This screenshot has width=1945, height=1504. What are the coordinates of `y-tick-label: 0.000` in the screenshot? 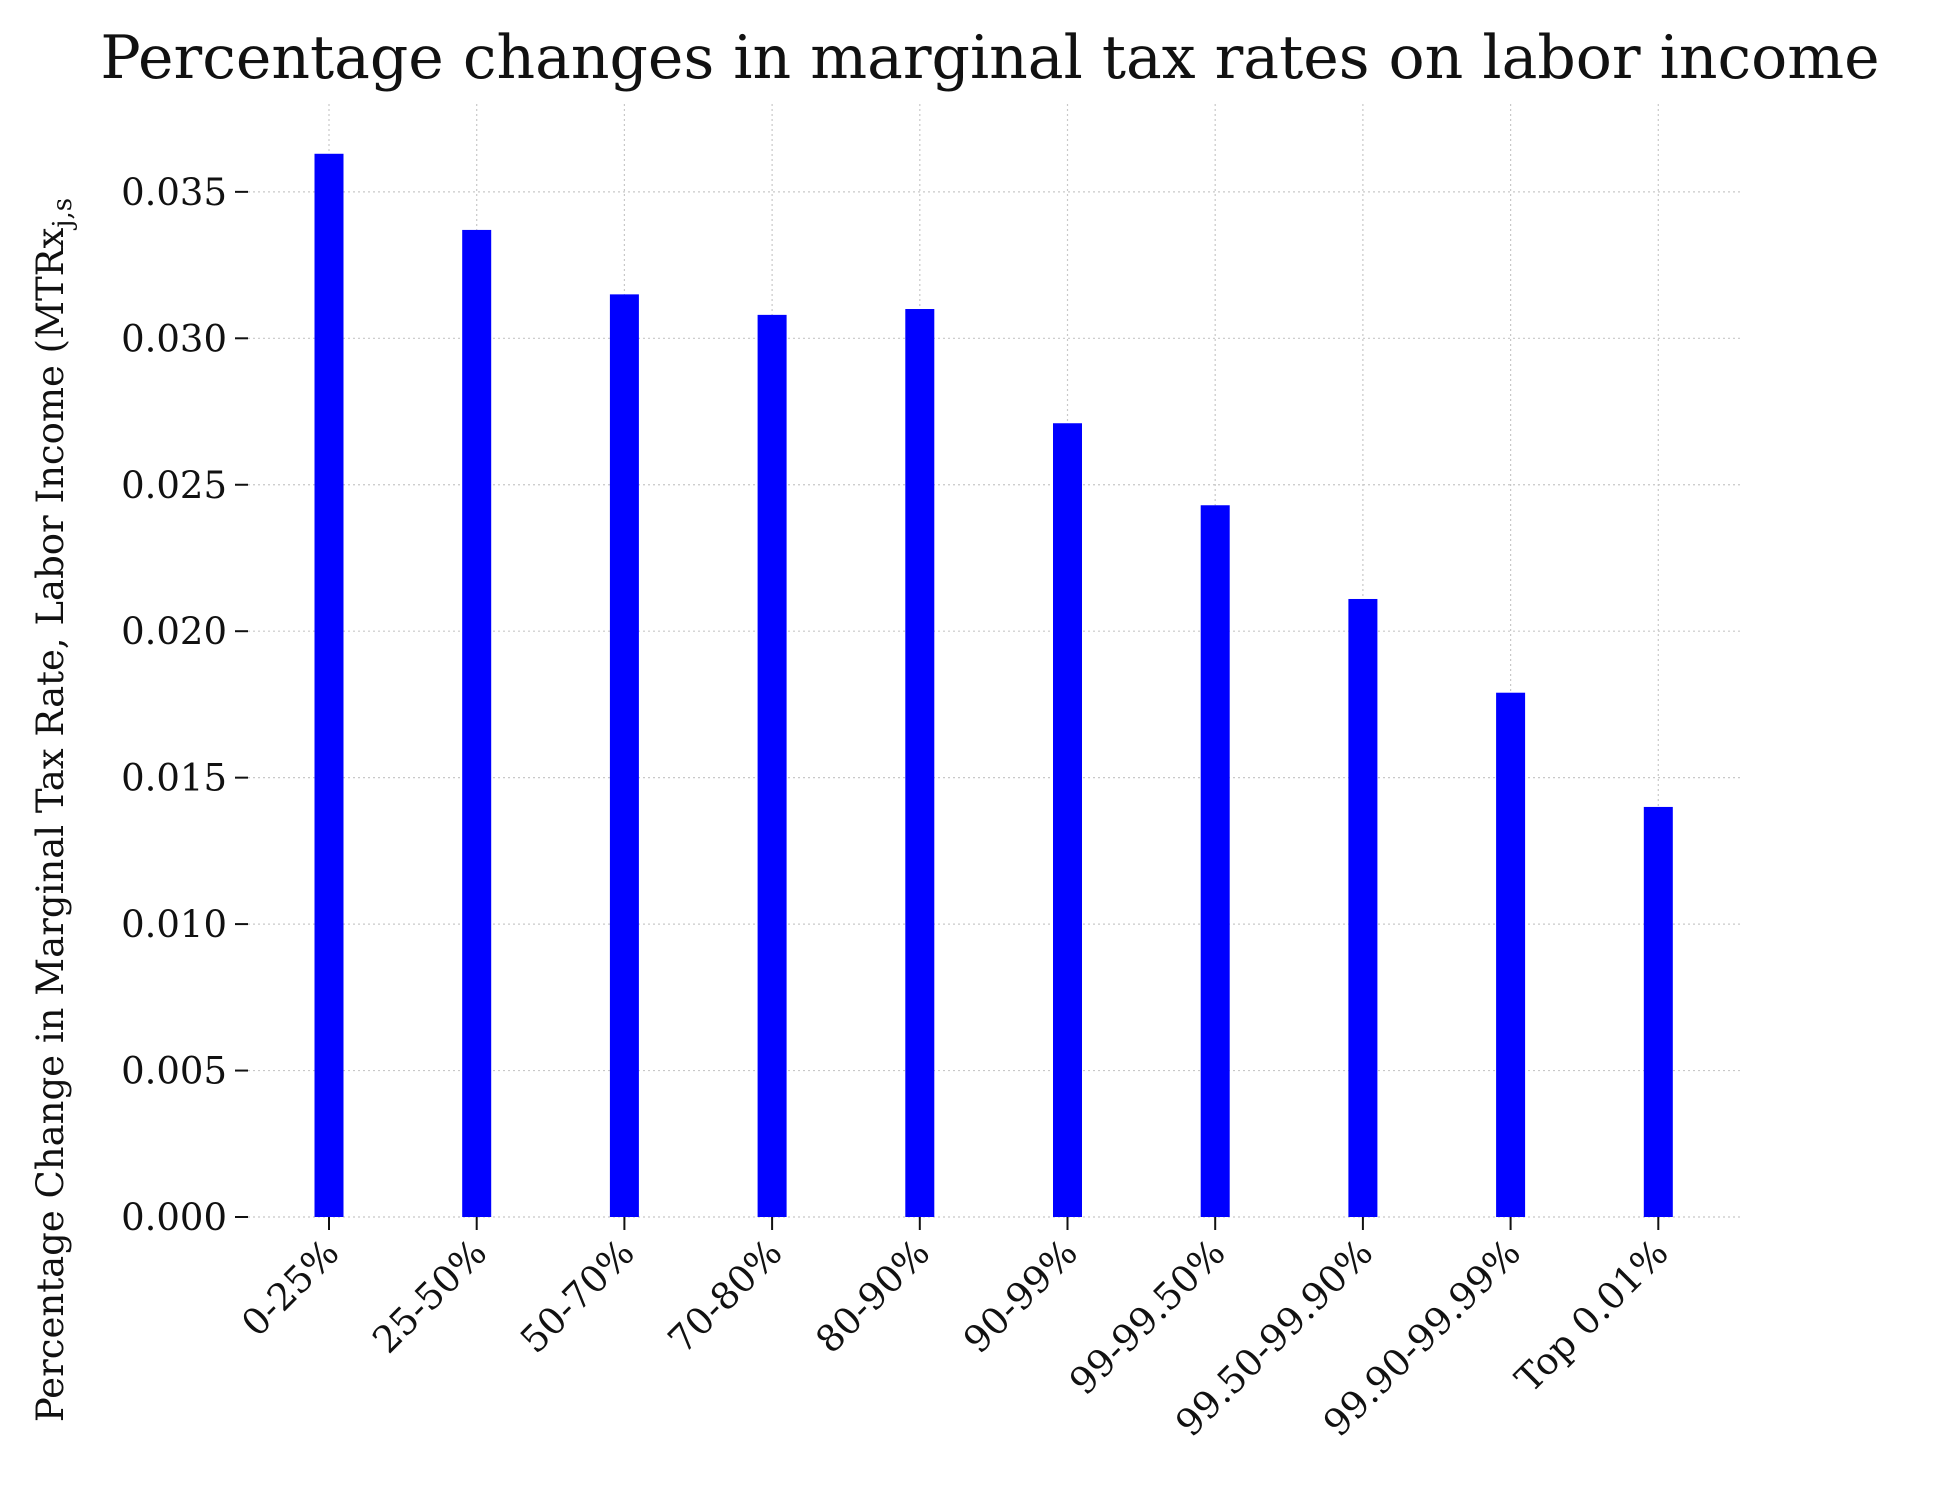 It's located at (174, 1217).